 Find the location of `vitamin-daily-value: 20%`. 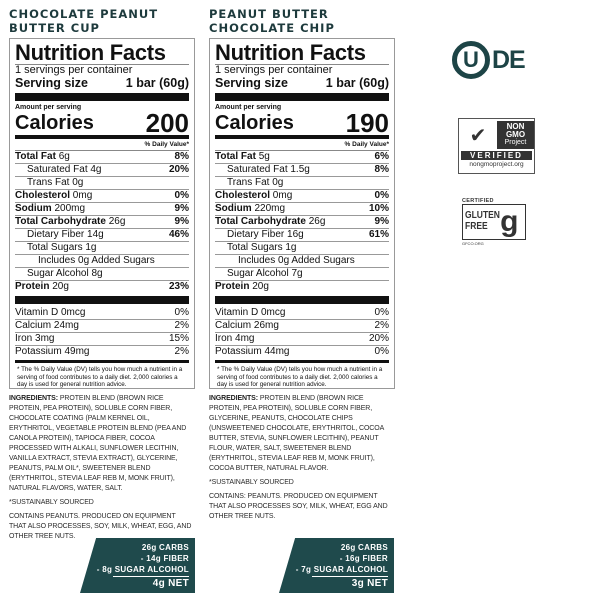

vitamin-daily-value: 20% is located at coordinates (378, 338).